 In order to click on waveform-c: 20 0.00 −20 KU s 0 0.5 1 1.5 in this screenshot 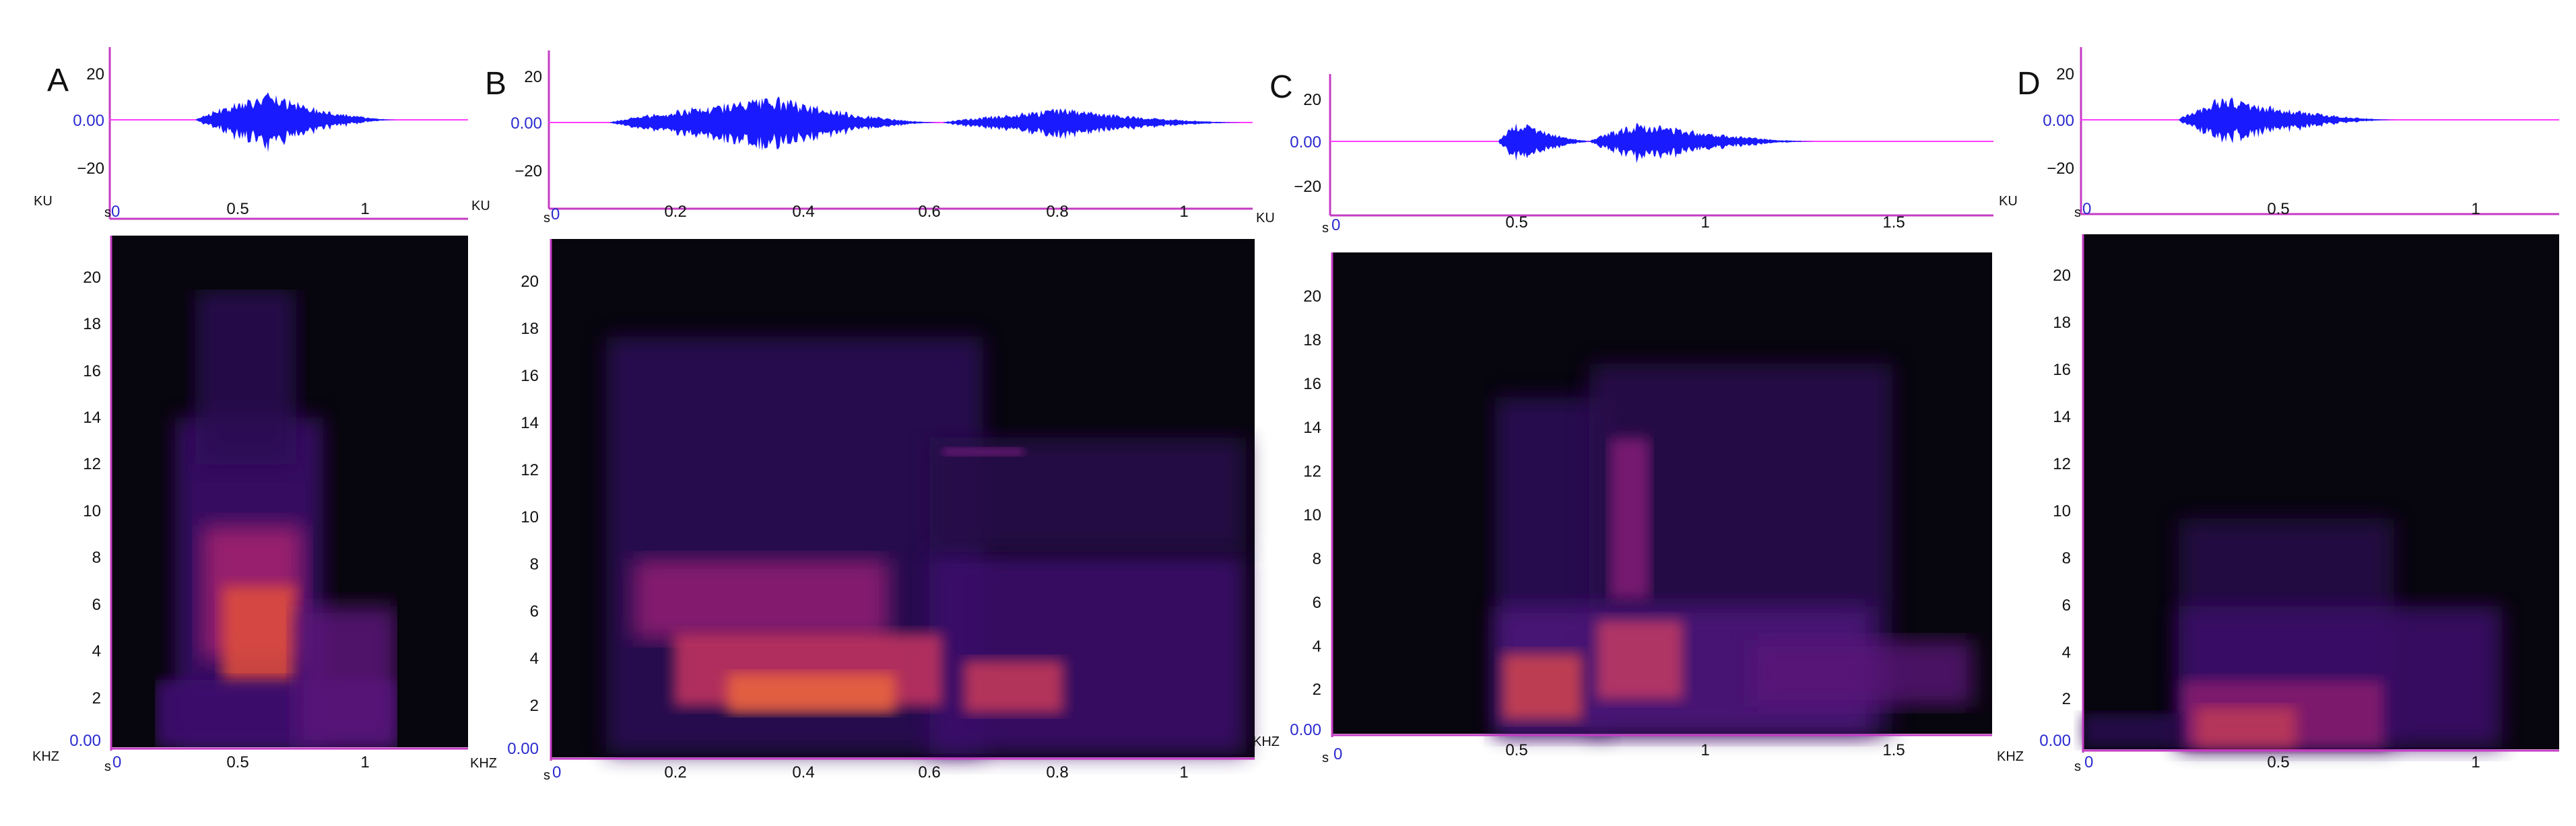, I will do `click(1624, 155)`.